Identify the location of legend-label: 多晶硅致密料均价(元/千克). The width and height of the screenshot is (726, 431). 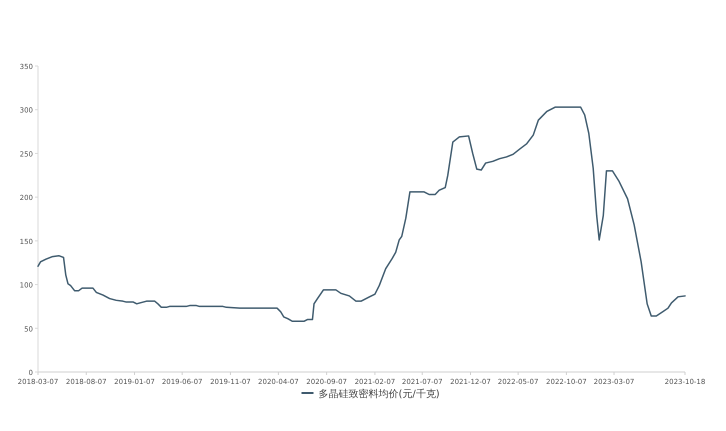
(379, 394).